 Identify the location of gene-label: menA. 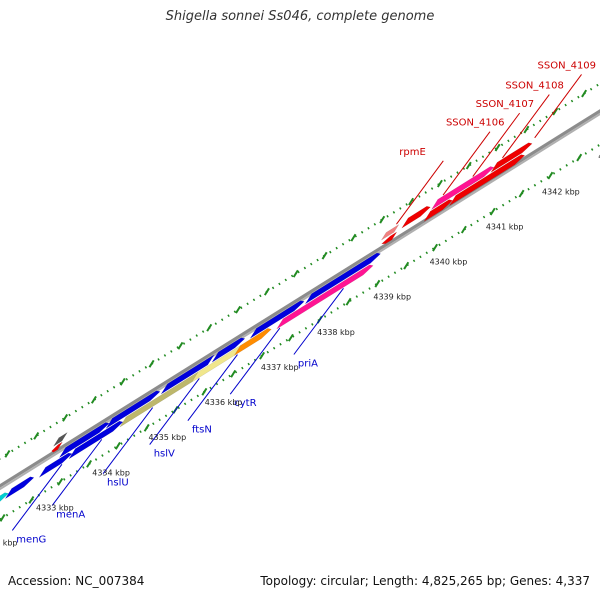
(70, 515).